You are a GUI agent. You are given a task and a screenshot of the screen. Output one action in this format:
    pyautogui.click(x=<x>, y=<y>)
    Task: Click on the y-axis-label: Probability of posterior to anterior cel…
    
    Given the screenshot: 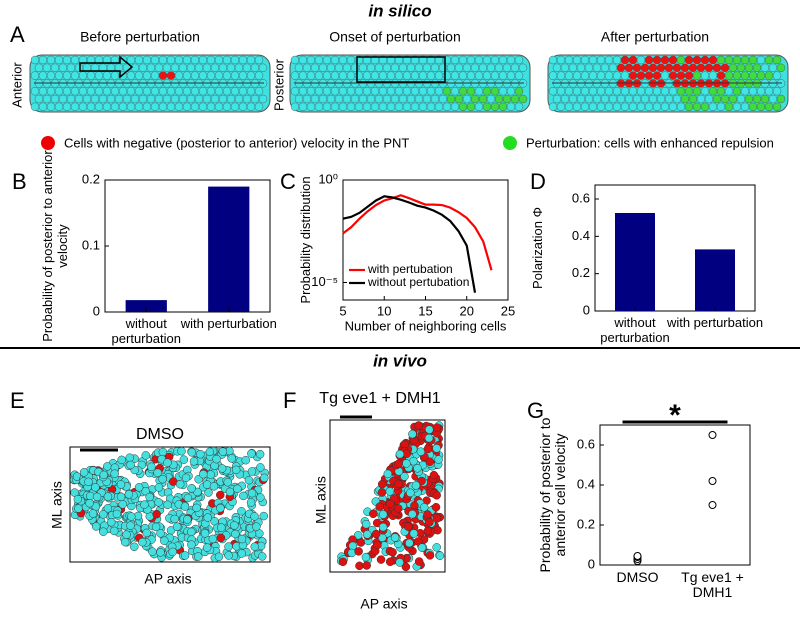 What is the action you would take?
    pyautogui.click(x=553, y=495)
    